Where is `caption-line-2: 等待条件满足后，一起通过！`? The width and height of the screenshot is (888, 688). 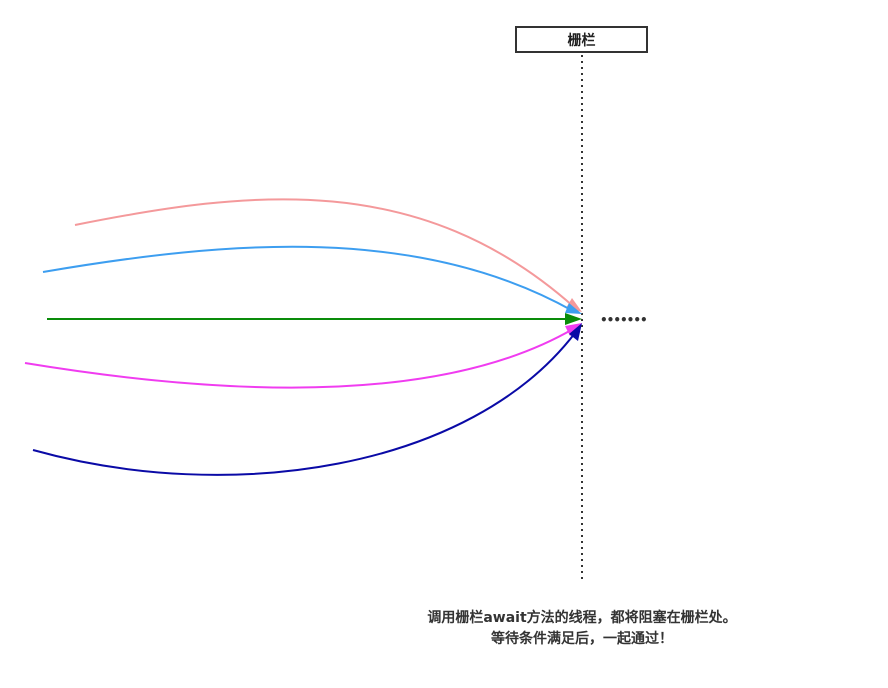
caption-line-2: 等待条件满足后，一起通过！ is located at coordinates (582, 639).